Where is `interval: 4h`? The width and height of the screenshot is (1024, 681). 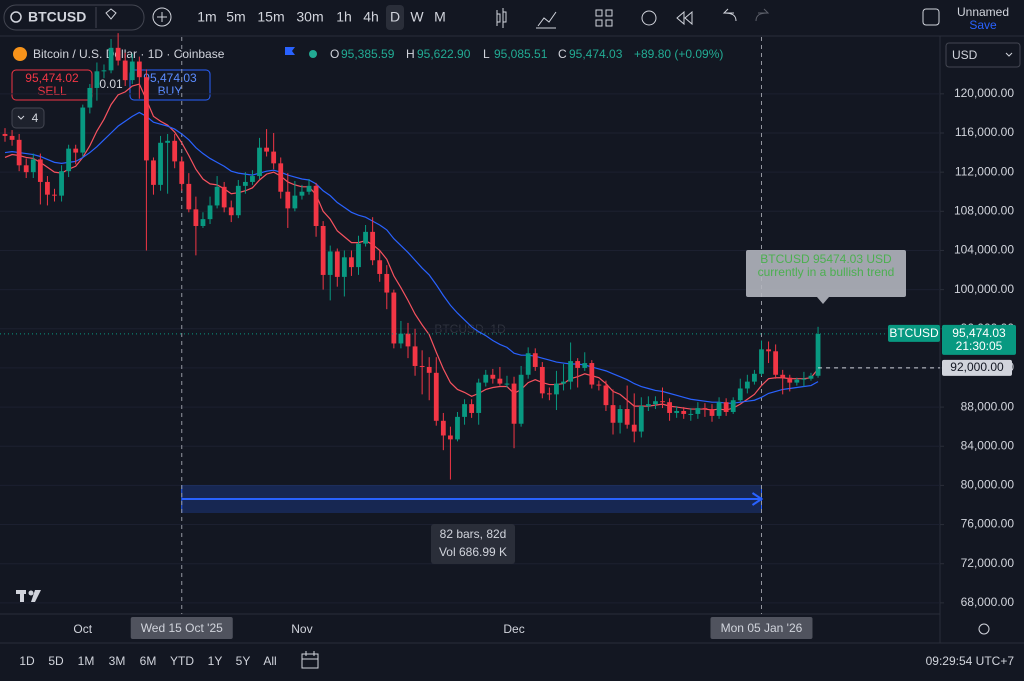 interval: 4h is located at coordinates (371, 17).